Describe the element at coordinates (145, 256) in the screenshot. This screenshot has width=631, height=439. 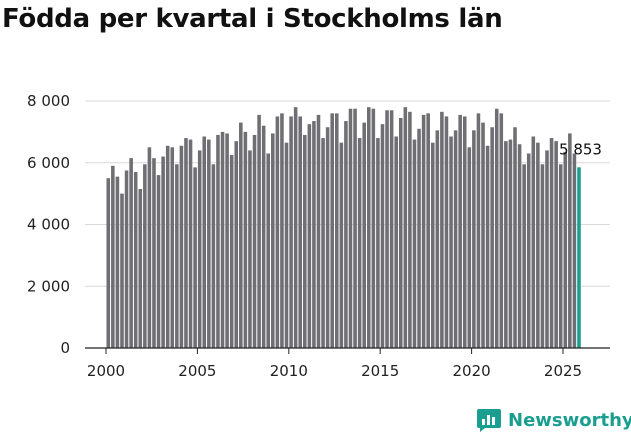
I see `bar-q9` at that location.